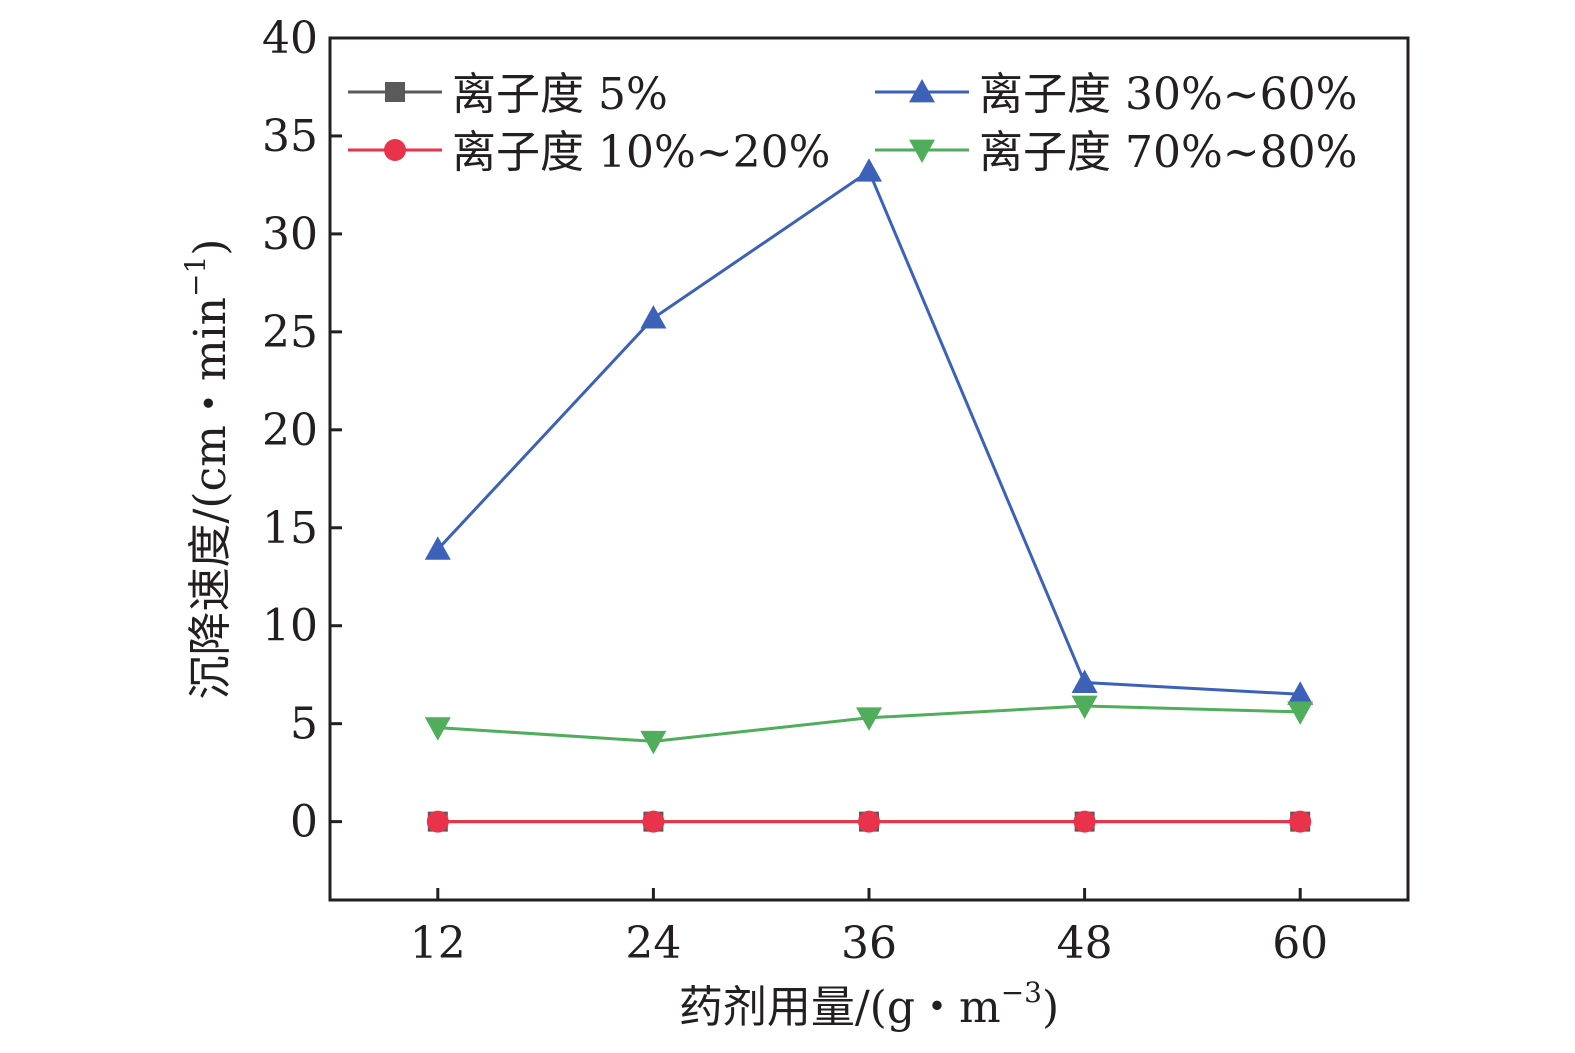 The width and height of the screenshot is (1575, 1053). I want to click on y-axis-label: 沉降速度/(cm・min−1), so click(207, 469).